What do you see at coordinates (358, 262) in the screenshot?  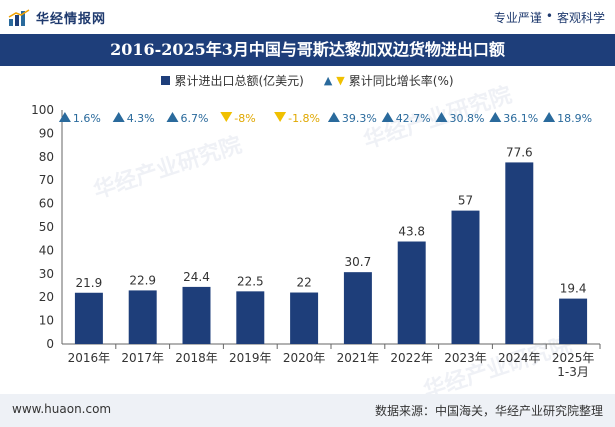 I see `bar-value-label: 30.7` at bounding box center [358, 262].